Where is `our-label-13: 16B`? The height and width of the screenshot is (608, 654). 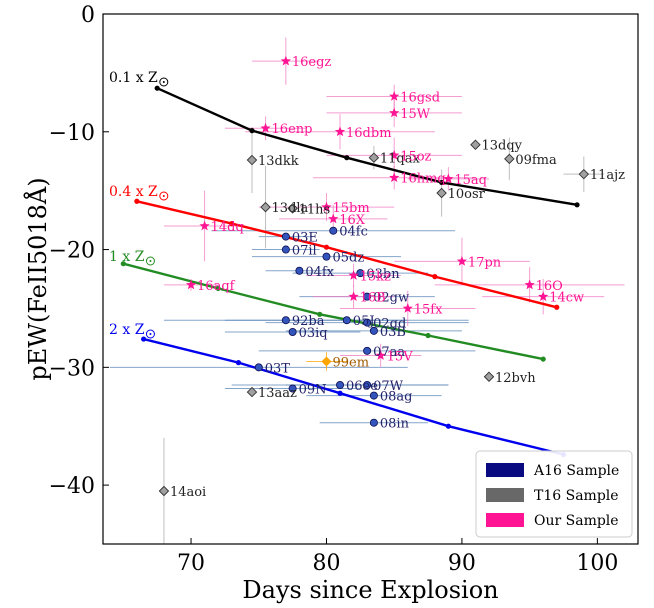 our-label-13: 16B is located at coordinates (373, 298).